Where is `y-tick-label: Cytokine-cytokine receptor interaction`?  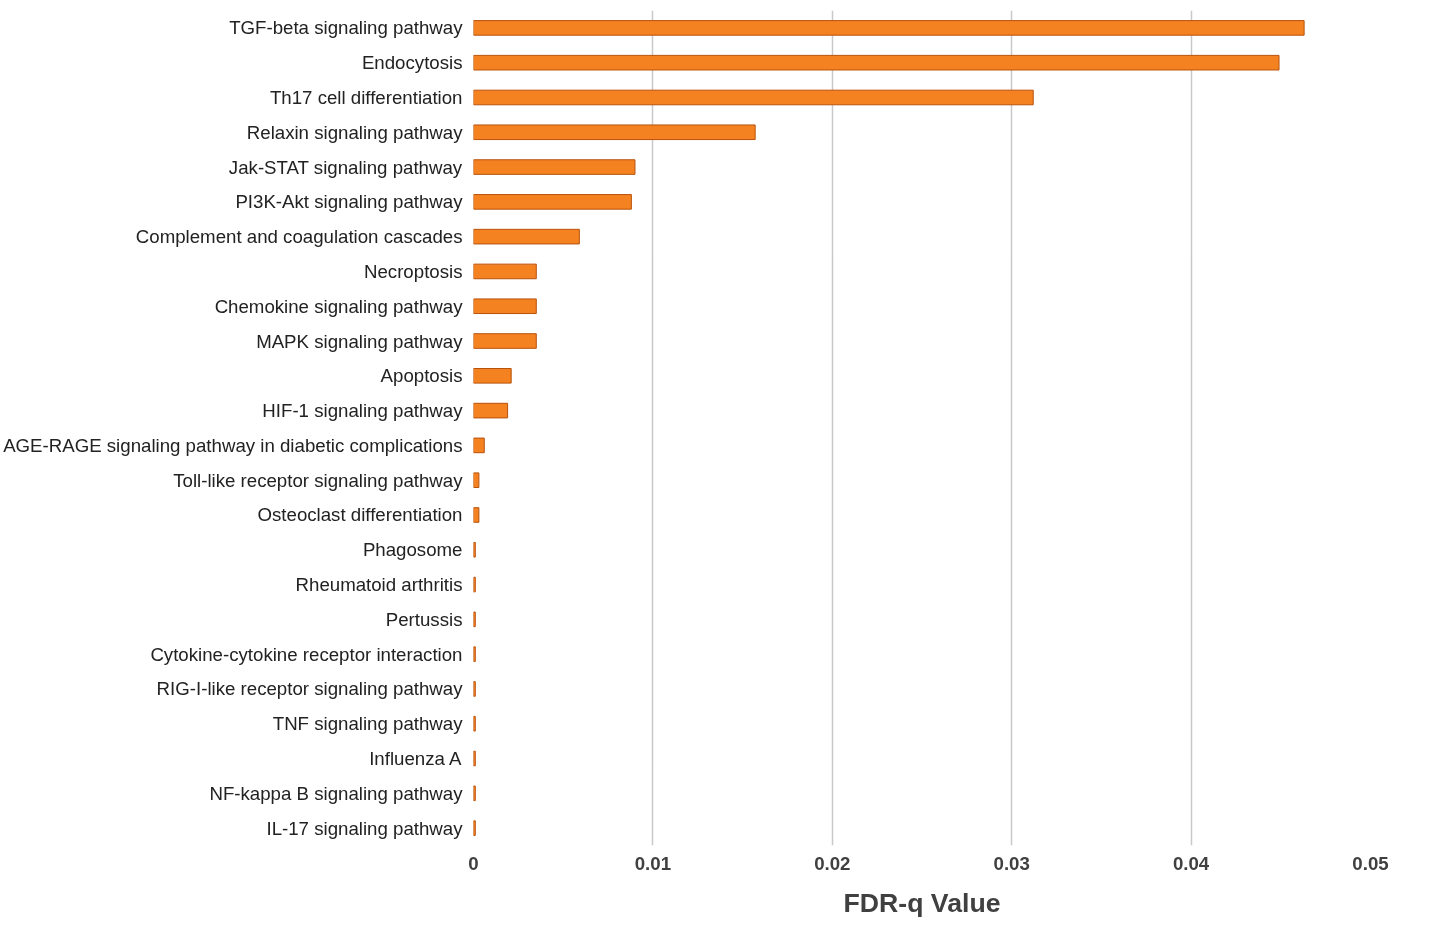 y-tick-label: Cytokine-cytokine receptor interaction is located at coordinates (306, 654).